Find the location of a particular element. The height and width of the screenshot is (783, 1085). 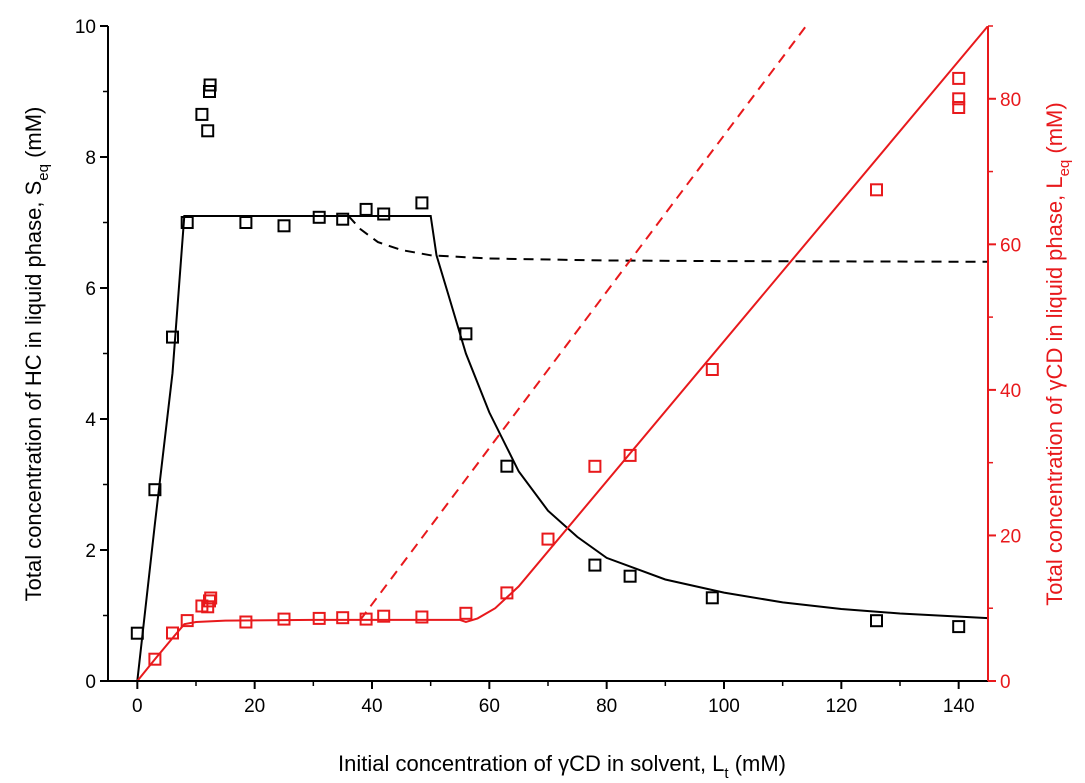

x-tick-label: 40 is located at coordinates (371, 706).